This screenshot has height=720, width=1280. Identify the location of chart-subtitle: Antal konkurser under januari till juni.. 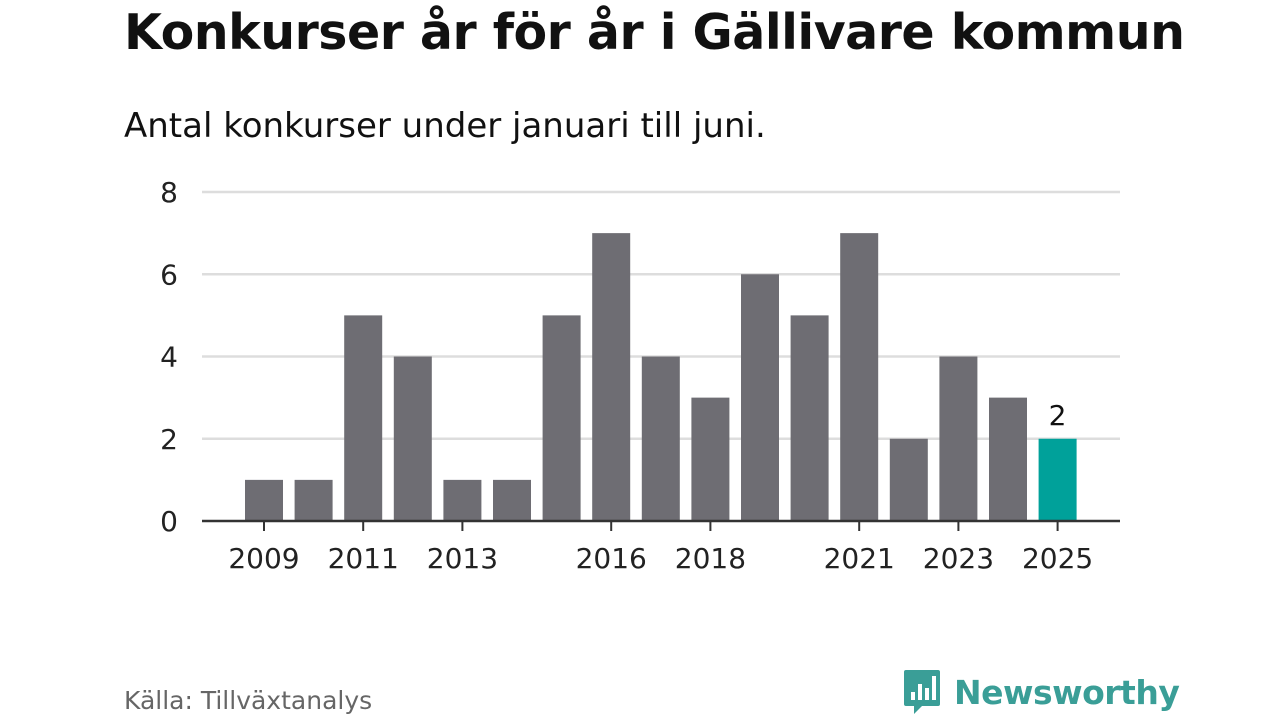
(445, 126).